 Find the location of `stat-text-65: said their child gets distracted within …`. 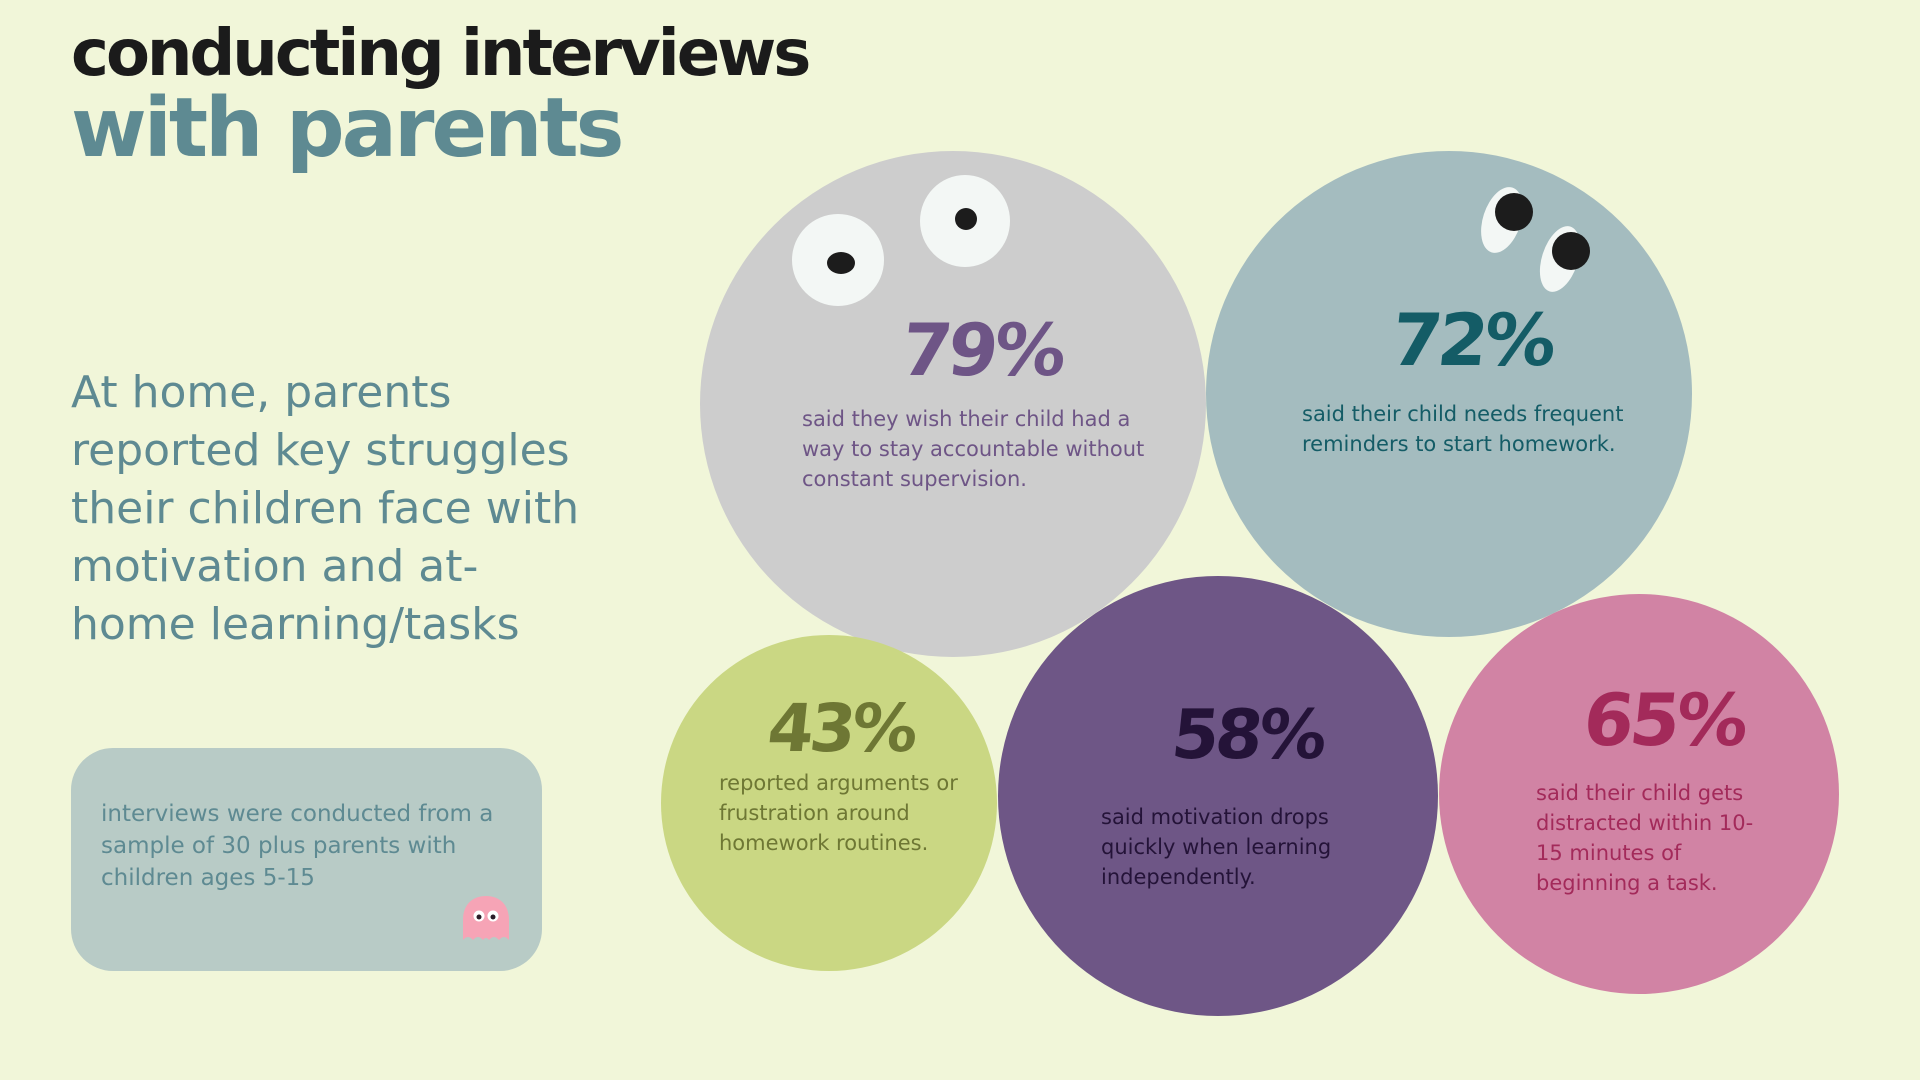

stat-text-65: said their child gets distracted within … is located at coordinates (1645, 838).